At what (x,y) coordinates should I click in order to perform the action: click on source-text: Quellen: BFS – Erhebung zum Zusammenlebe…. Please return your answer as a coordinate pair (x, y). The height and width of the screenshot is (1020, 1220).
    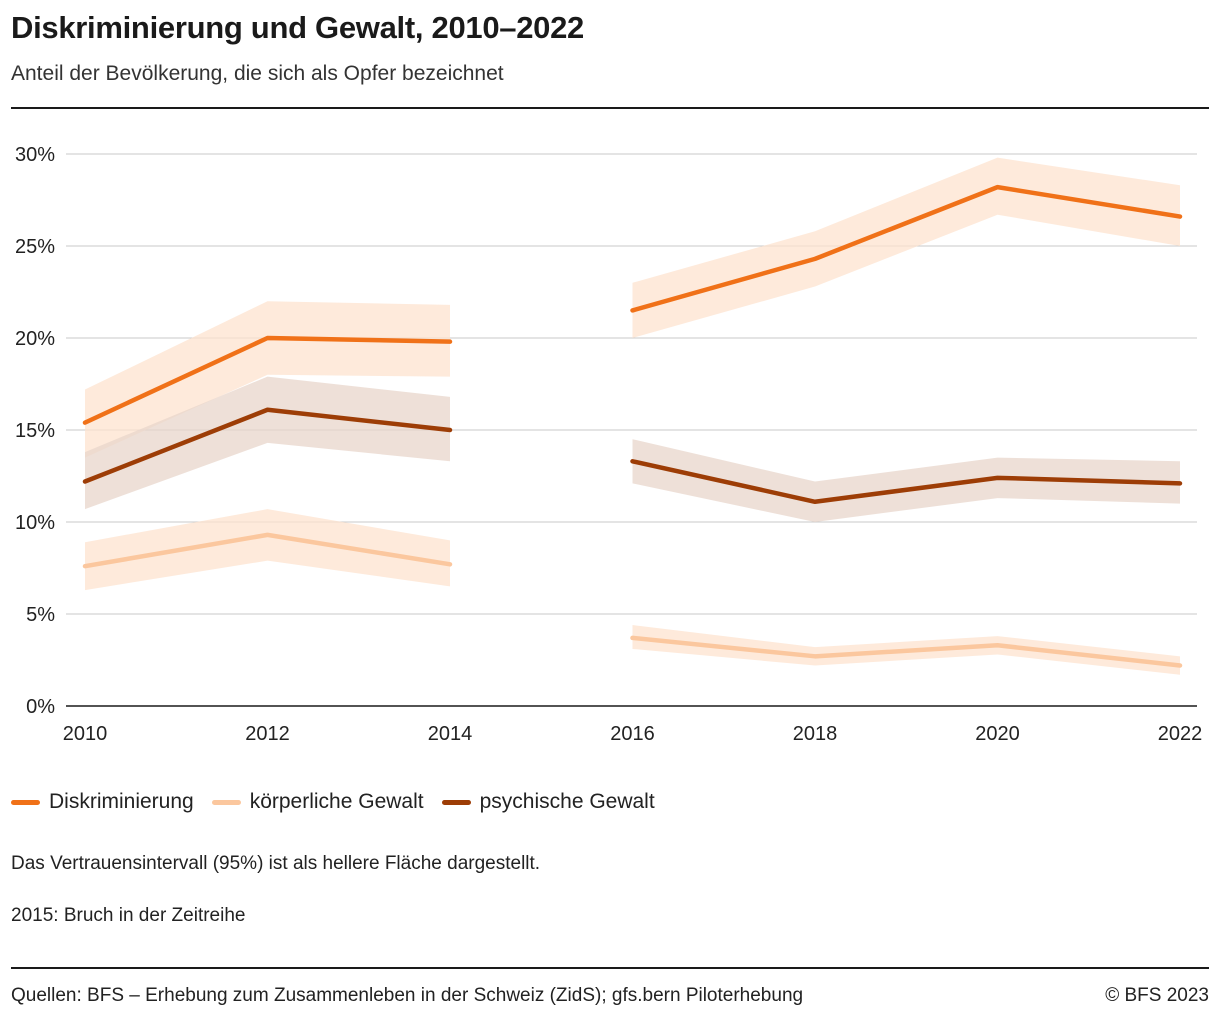
    Looking at the image, I should click on (407, 995).